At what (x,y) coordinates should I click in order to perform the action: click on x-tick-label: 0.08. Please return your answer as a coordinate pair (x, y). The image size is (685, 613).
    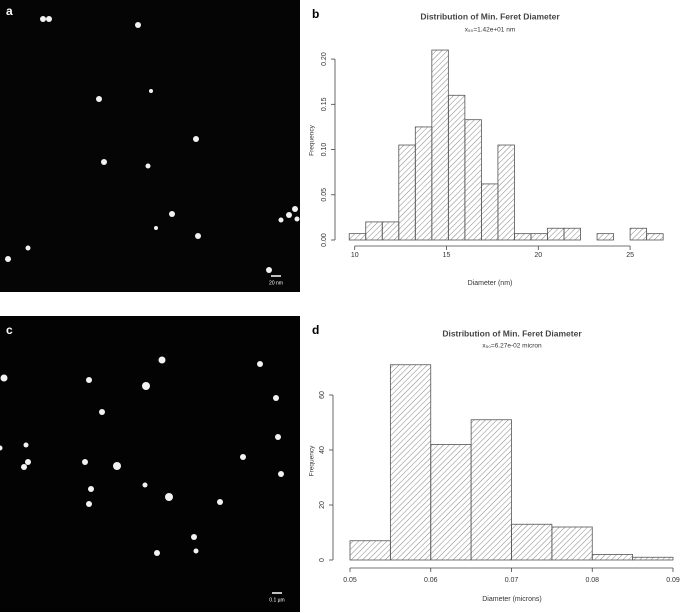
    Looking at the image, I should click on (592, 580).